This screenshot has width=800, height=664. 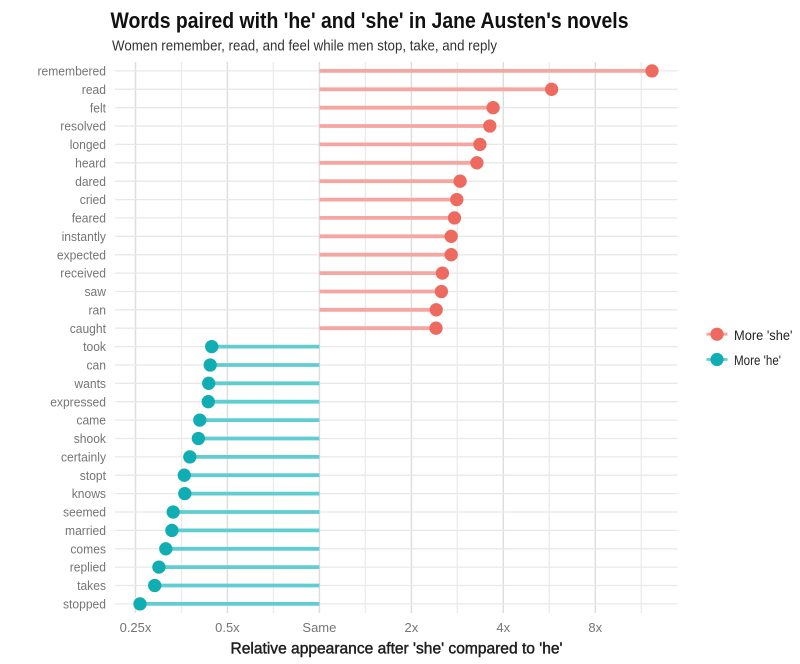 I want to click on svg-text: takes, so click(x=91, y=585).